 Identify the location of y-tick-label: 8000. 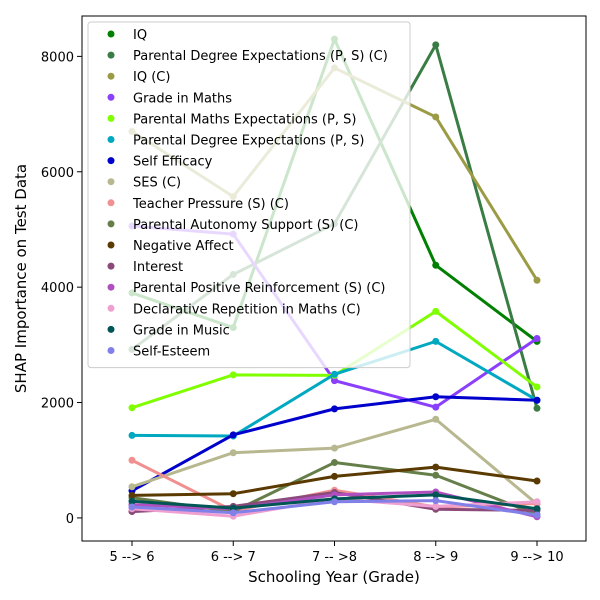
(57, 57).